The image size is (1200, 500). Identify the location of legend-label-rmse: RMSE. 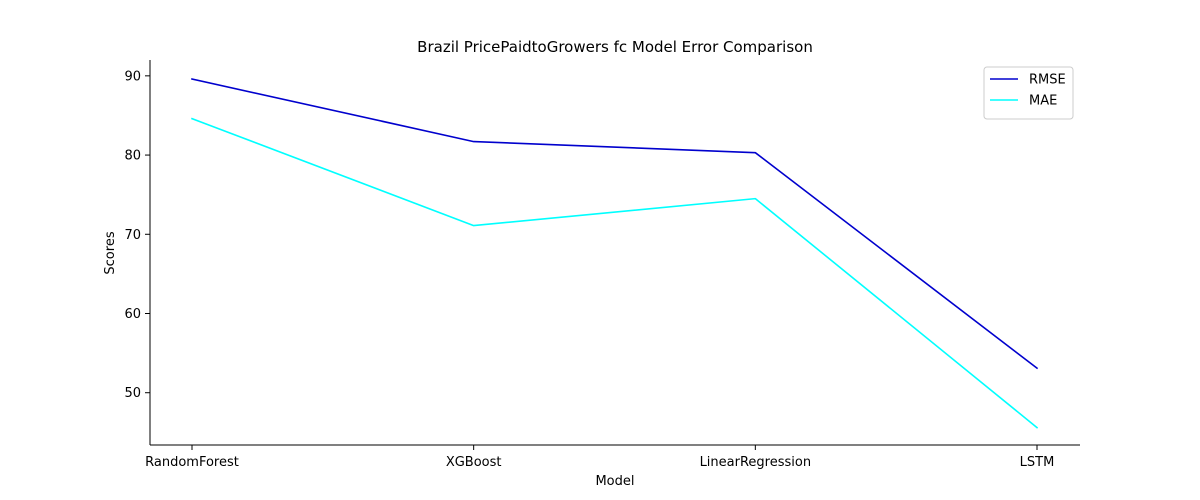
(1047, 80).